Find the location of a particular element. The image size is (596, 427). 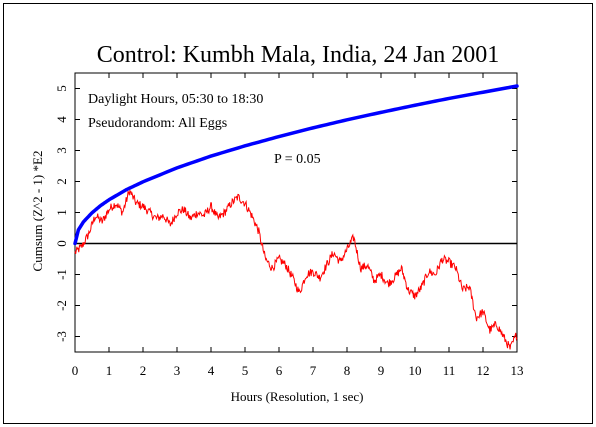

y-tick-label: 3 is located at coordinates (61, 150).